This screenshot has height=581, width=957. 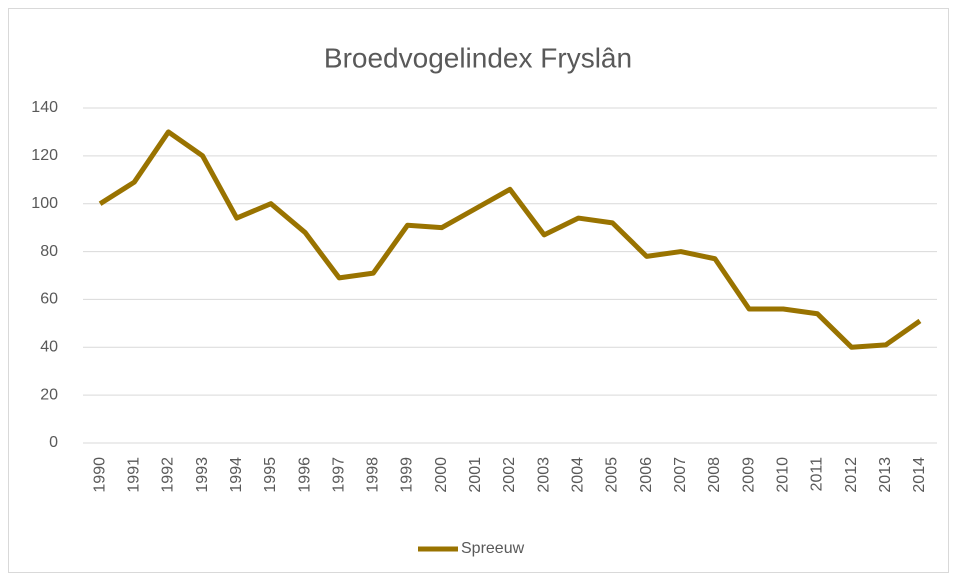 I want to click on x-tick-label: 1992, so click(x=168, y=475).